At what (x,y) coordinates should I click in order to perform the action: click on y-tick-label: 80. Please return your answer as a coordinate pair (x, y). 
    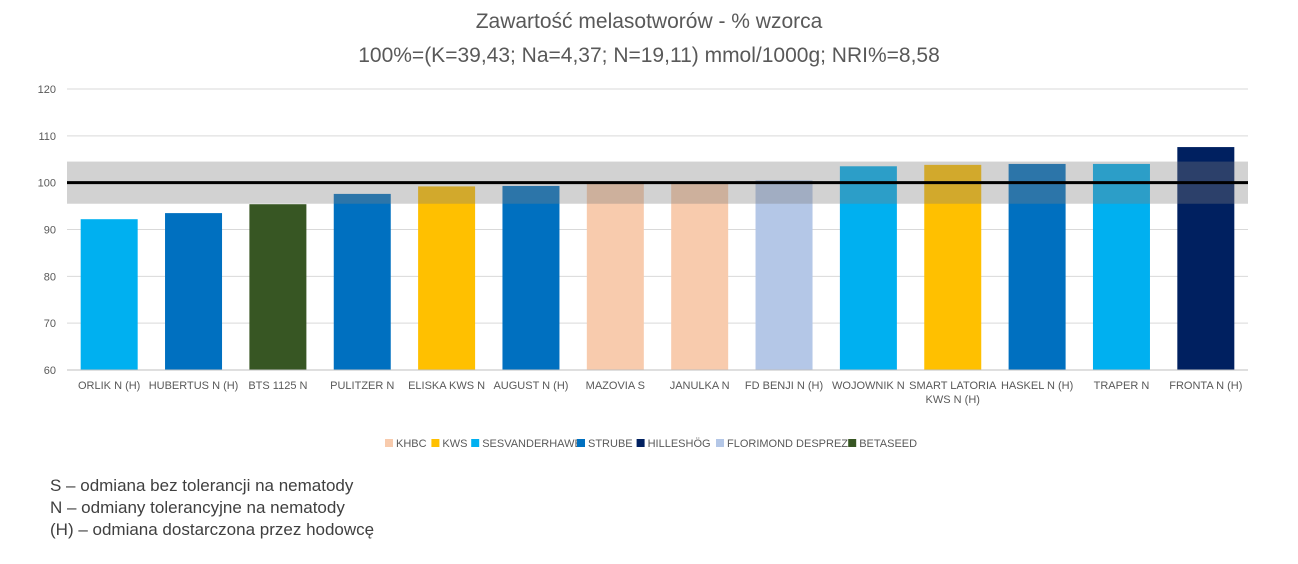
    Looking at the image, I should click on (50, 277).